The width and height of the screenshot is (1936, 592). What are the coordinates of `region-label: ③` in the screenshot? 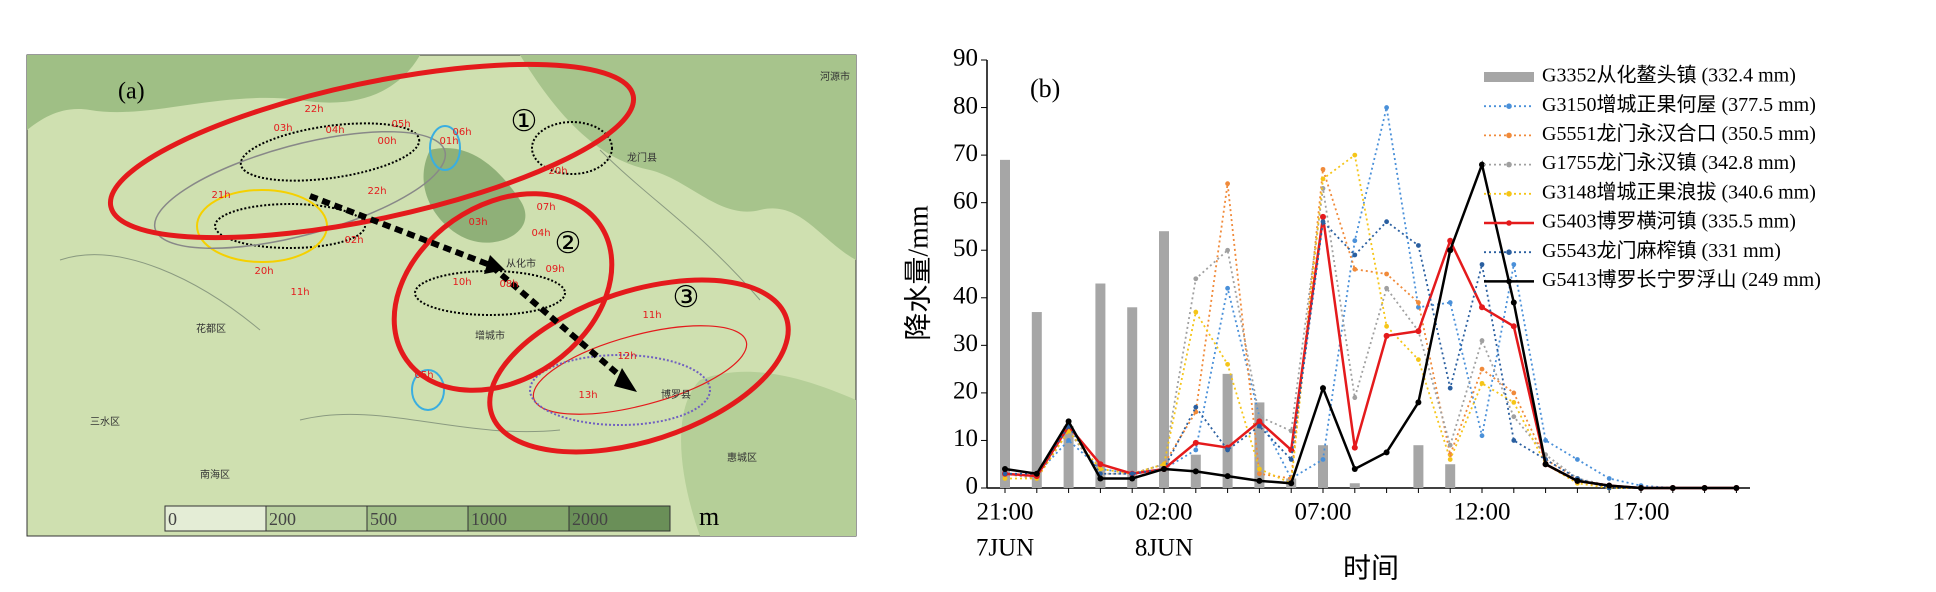 It's located at (686, 297).